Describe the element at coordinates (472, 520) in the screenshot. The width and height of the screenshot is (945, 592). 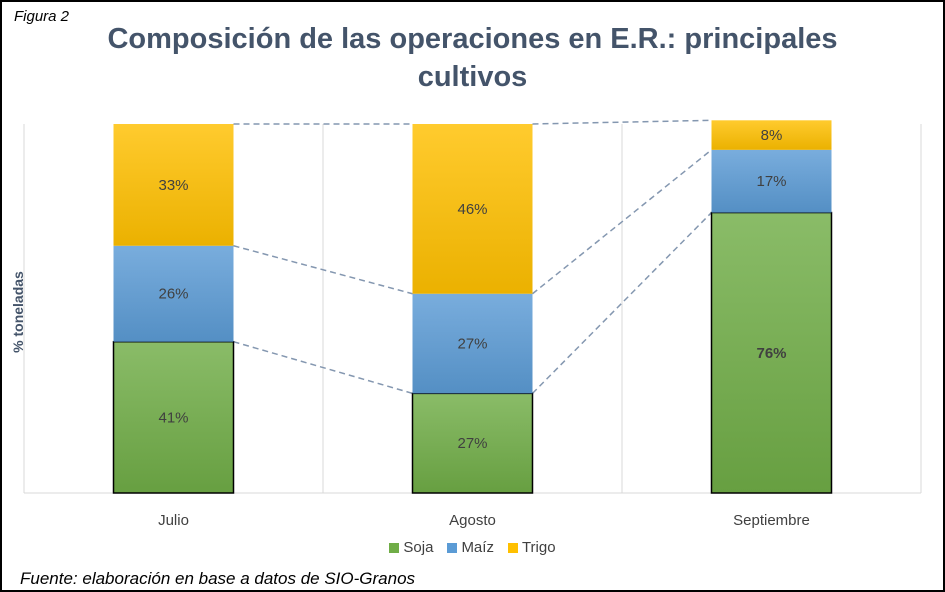
I see `x-tick-label-agosto: Agosto` at that location.